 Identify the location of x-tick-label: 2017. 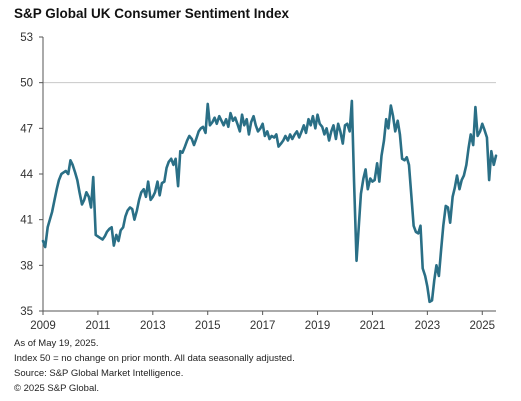
(263, 326).